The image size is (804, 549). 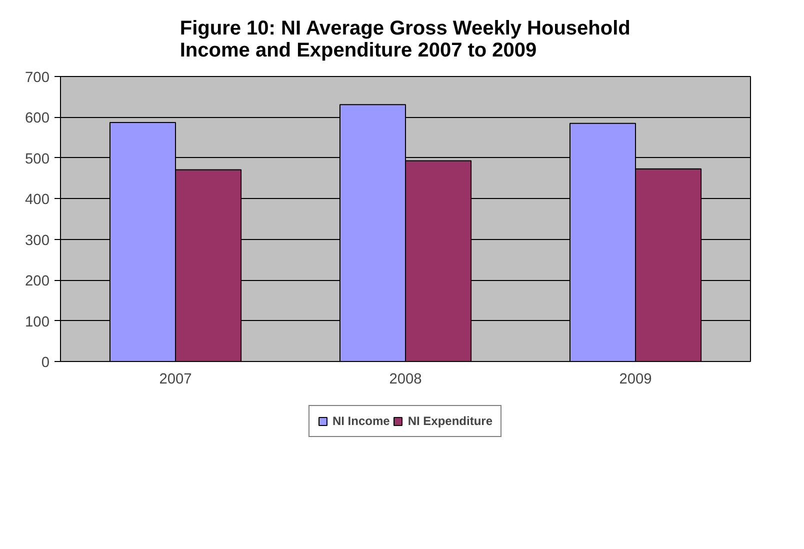 I want to click on x-tick-label: 2008, so click(x=405, y=380).